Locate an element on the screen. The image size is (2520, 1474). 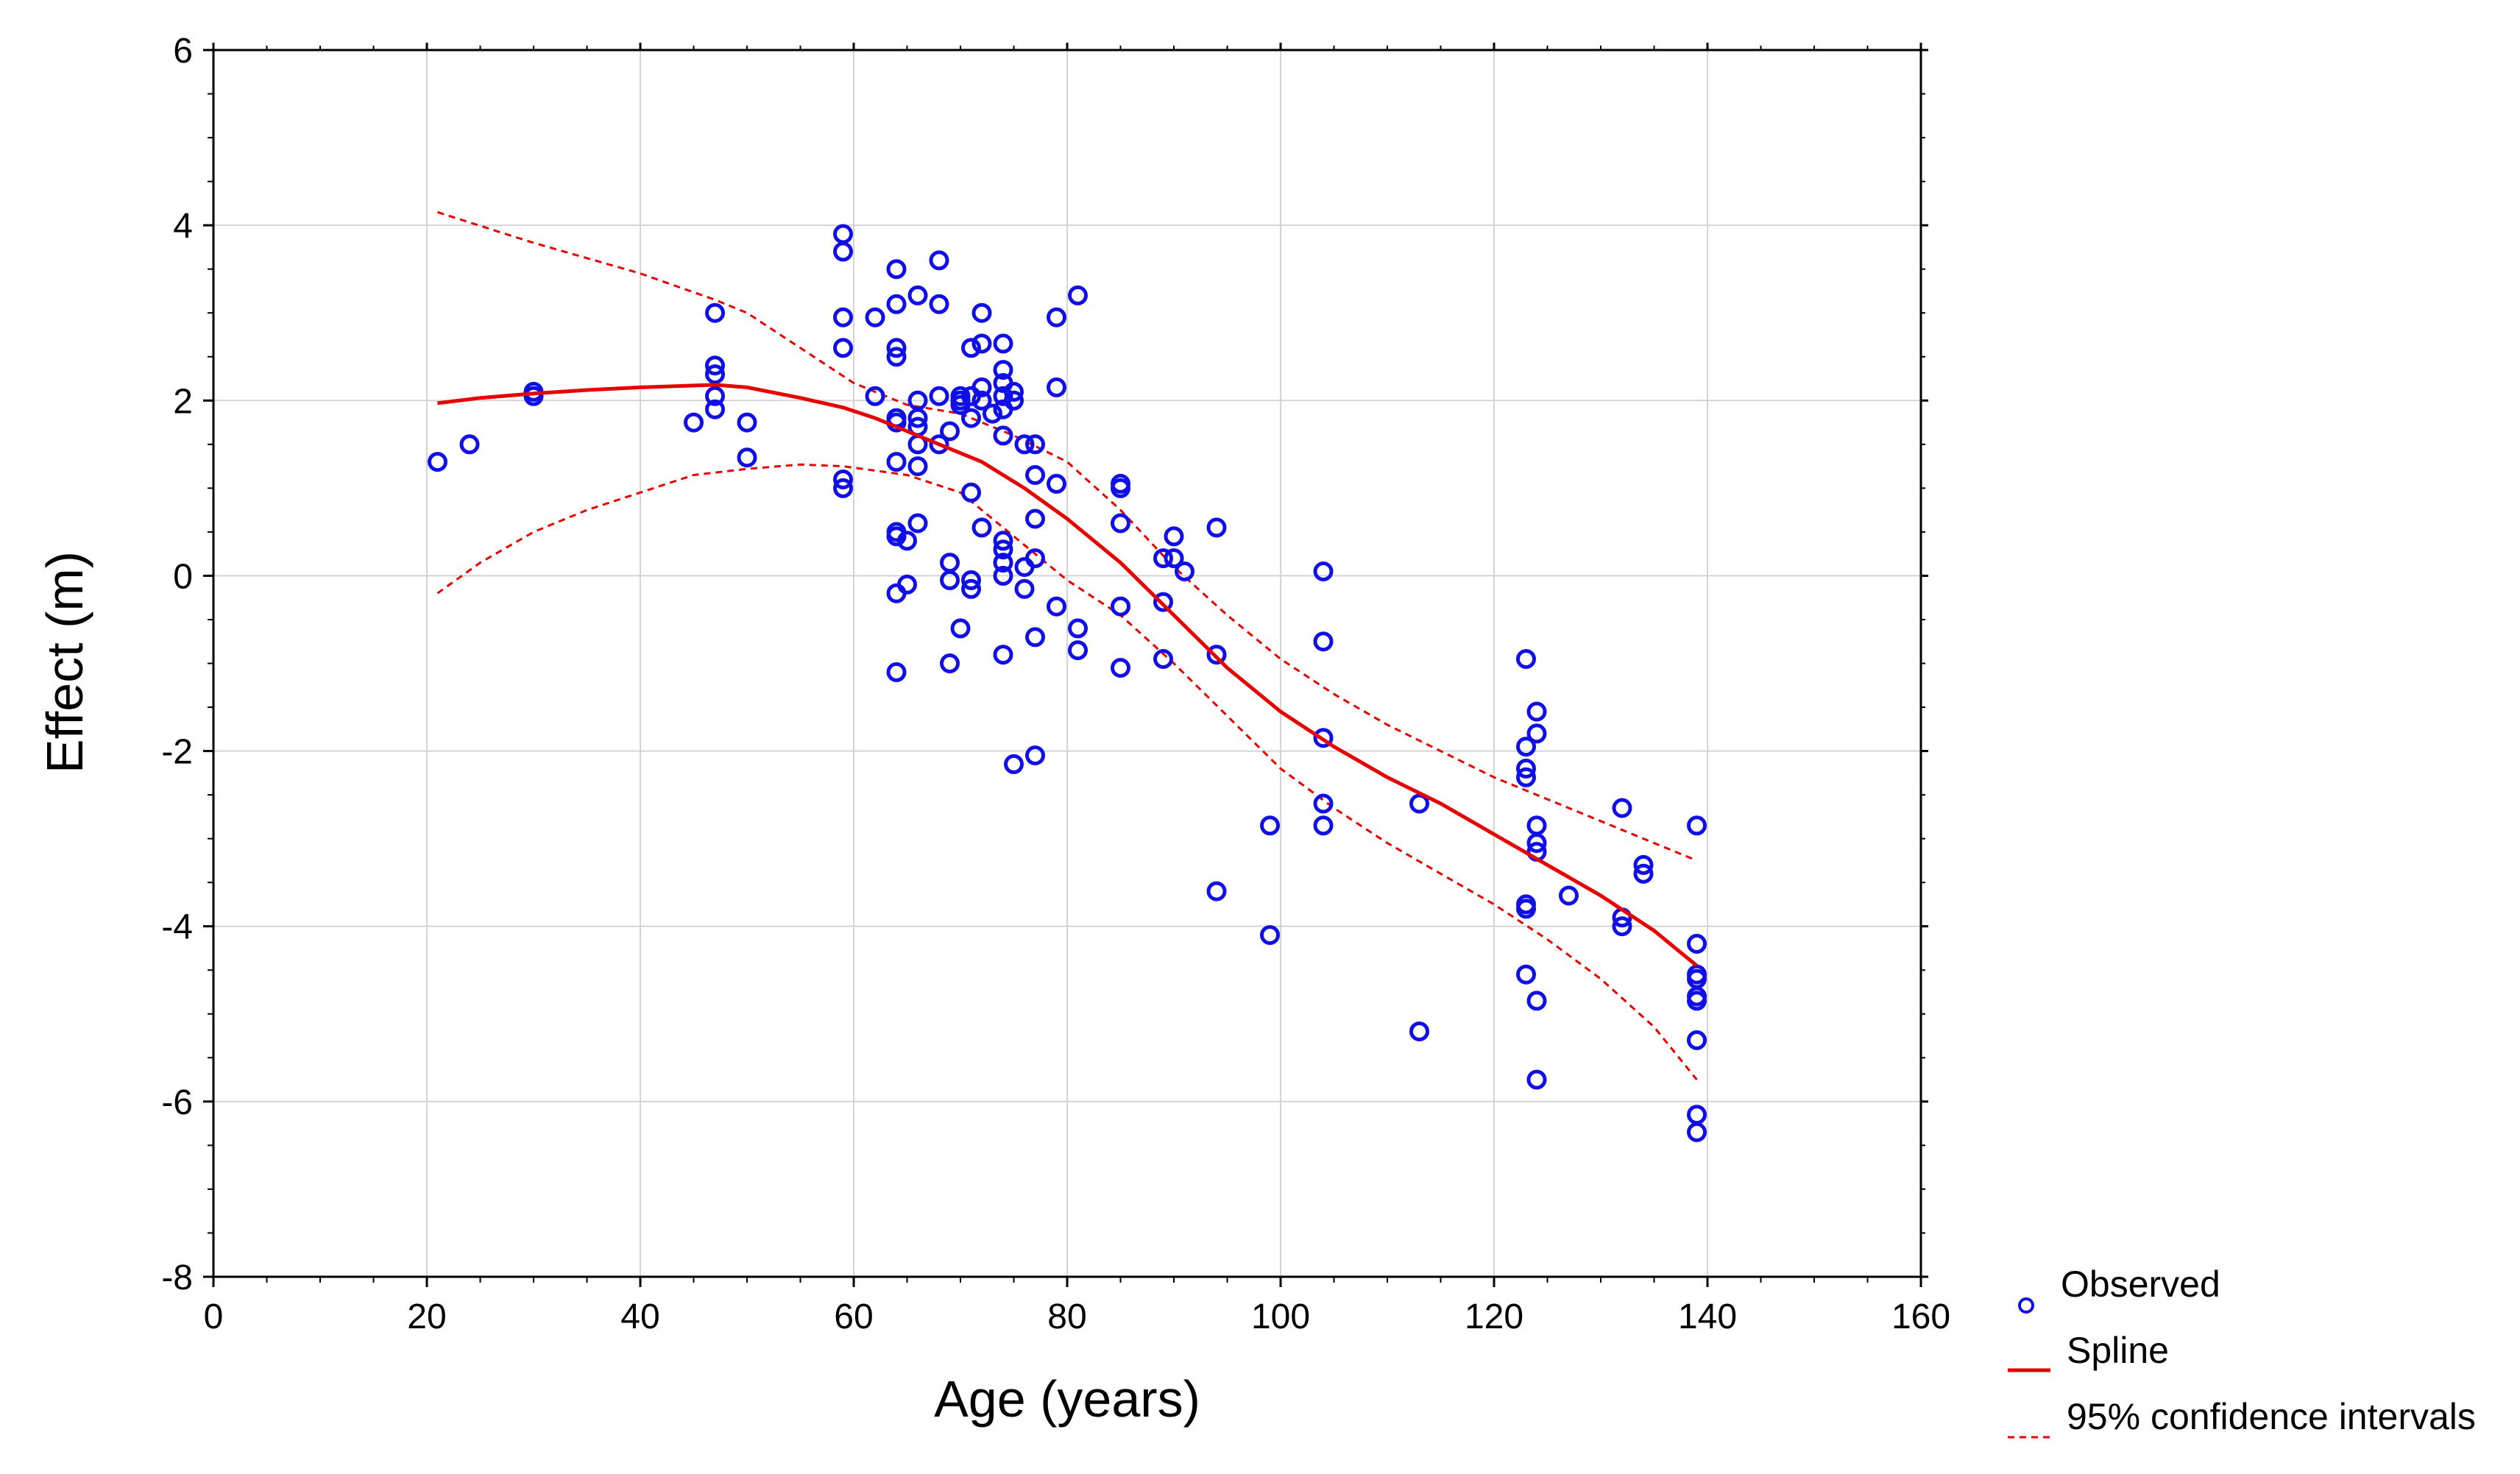
x-tick-label: 20 is located at coordinates (427, 1316).